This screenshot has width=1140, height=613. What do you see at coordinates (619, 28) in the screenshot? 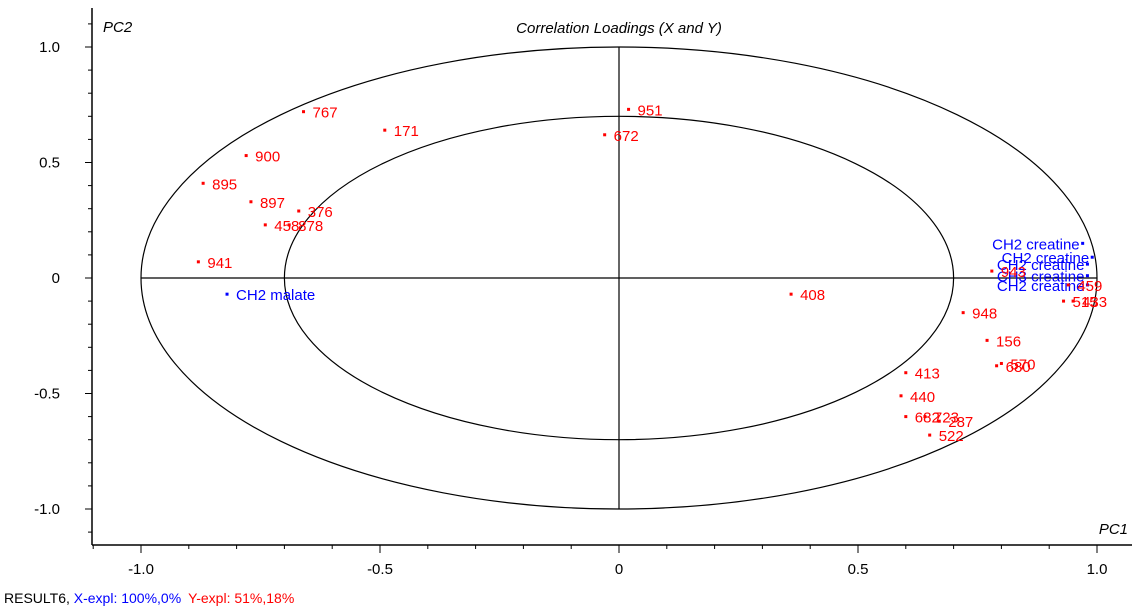
I see `chart-title: Correlation Loadings (X and Y)` at bounding box center [619, 28].